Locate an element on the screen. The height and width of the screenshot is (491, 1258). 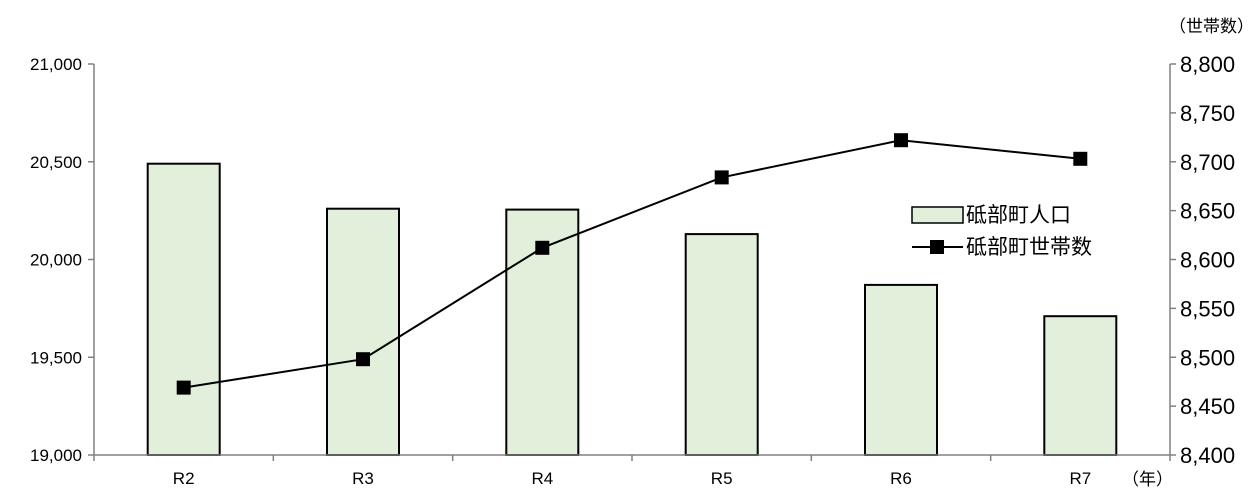
left-tick-label: 20,000 is located at coordinates (56, 260).